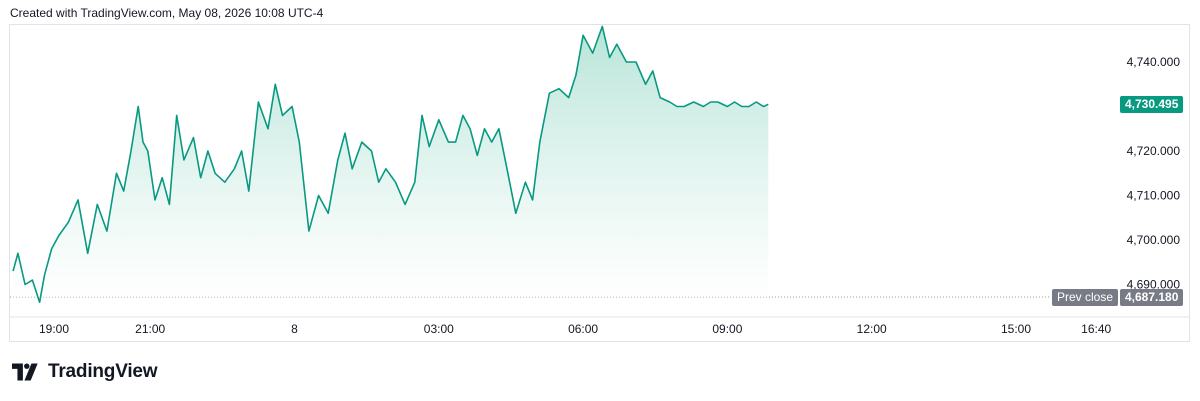 The image size is (1200, 401). What do you see at coordinates (439, 329) in the screenshot?
I see `x-tick-label: 03:00` at bounding box center [439, 329].